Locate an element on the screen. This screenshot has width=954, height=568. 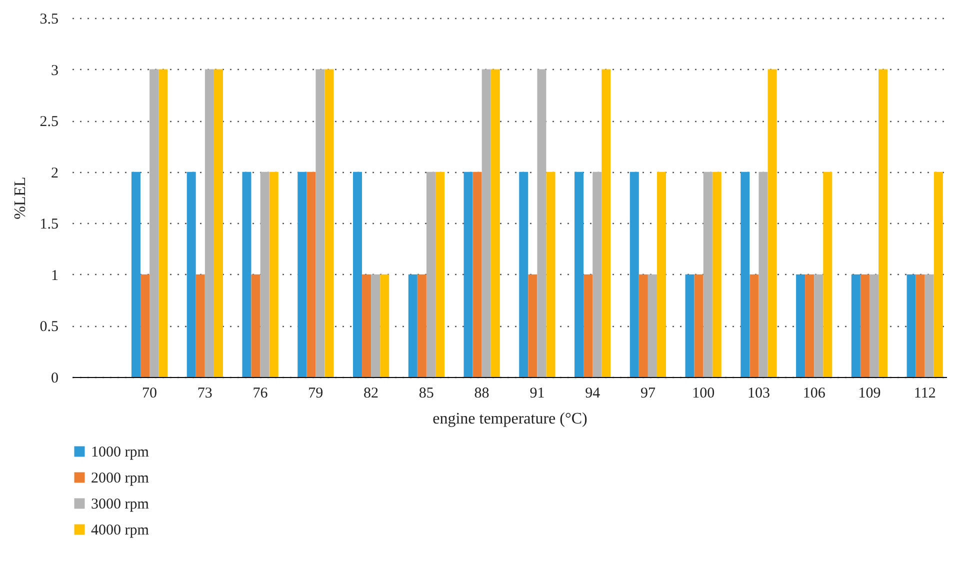
x-tick-label: 91 is located at coordinates (537, 394).